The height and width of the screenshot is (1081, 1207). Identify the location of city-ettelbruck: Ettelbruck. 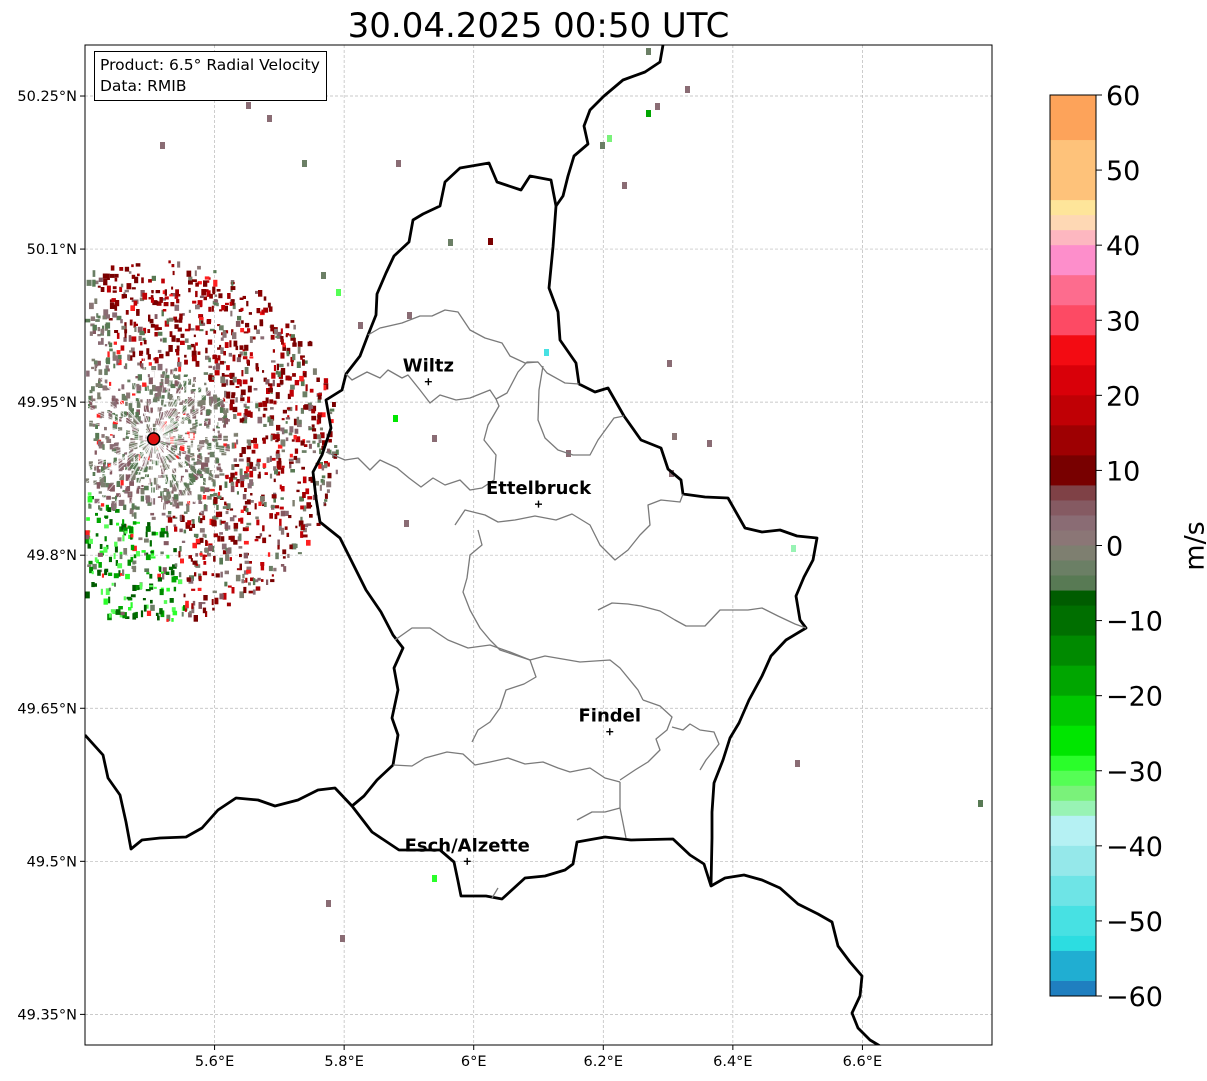
(539, 493).